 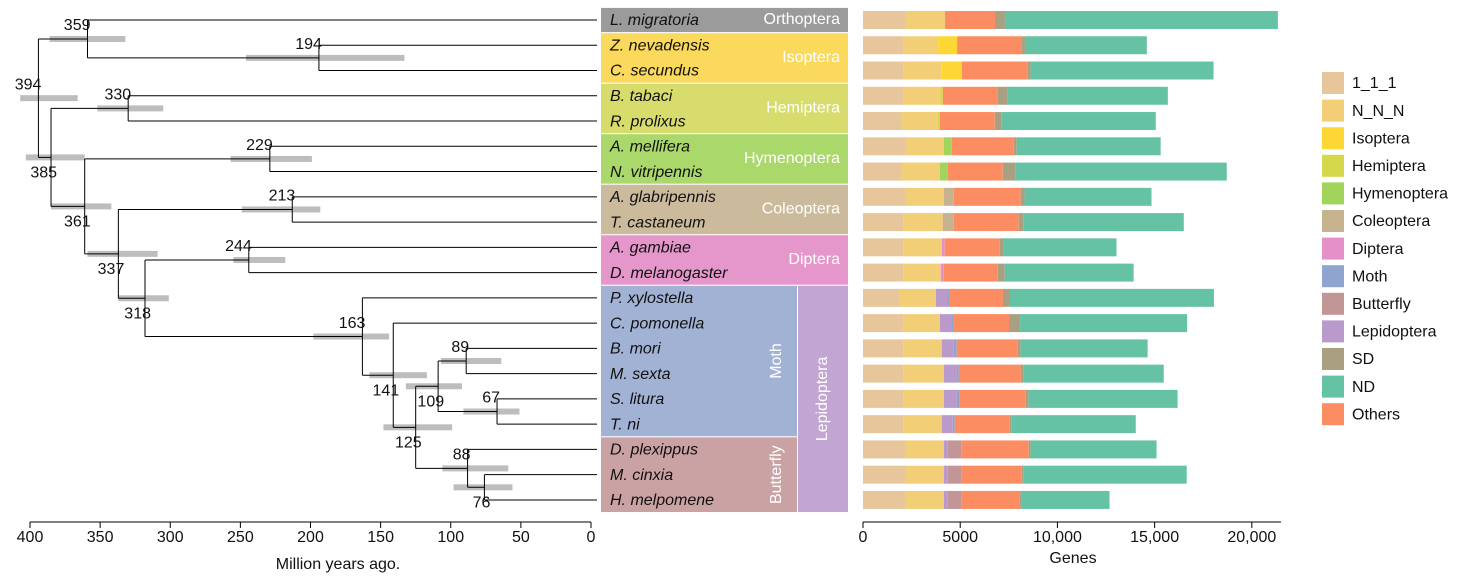 What do you see at coordinates (308, 44) in the screenshot?
I see `node-age-label: 194` at bounding box center [308, 44].